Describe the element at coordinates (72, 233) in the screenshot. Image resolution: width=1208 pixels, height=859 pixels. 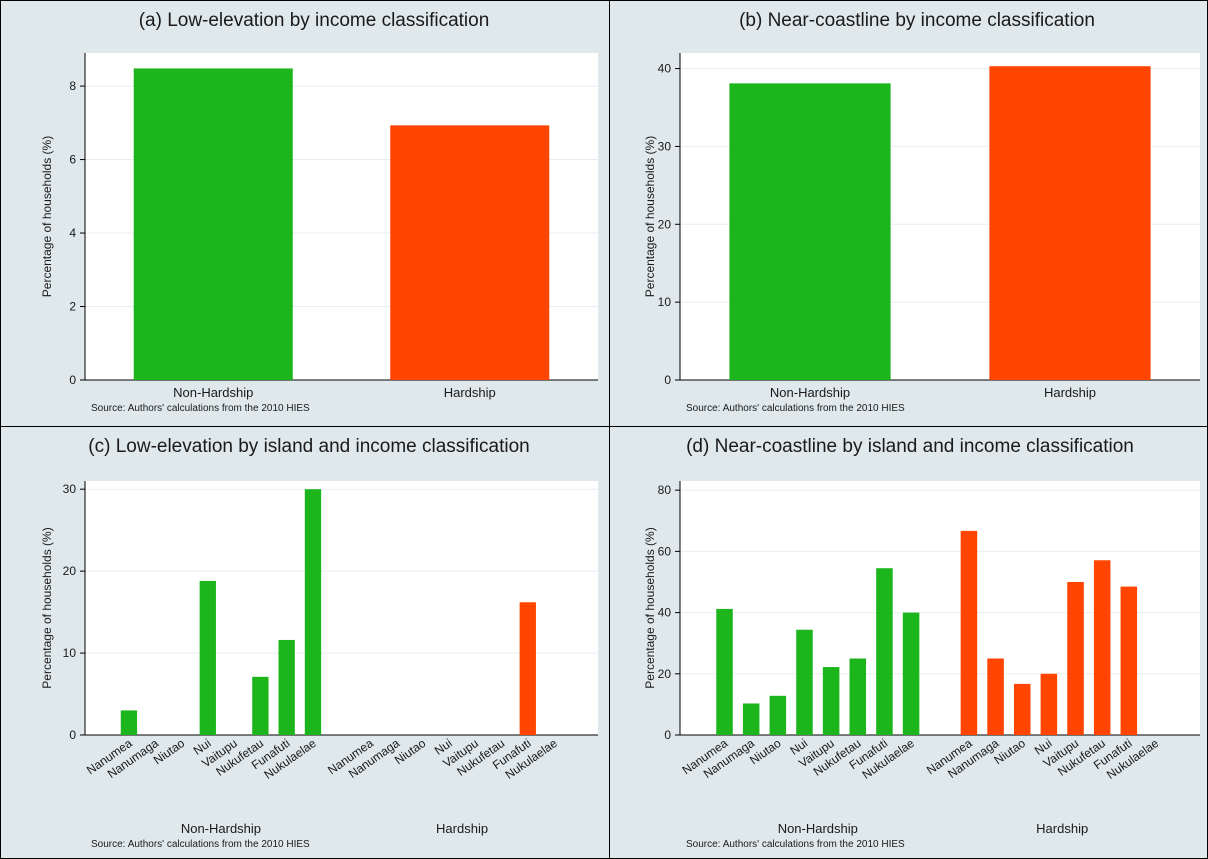
I see `y-tick-label: 4` at that location.